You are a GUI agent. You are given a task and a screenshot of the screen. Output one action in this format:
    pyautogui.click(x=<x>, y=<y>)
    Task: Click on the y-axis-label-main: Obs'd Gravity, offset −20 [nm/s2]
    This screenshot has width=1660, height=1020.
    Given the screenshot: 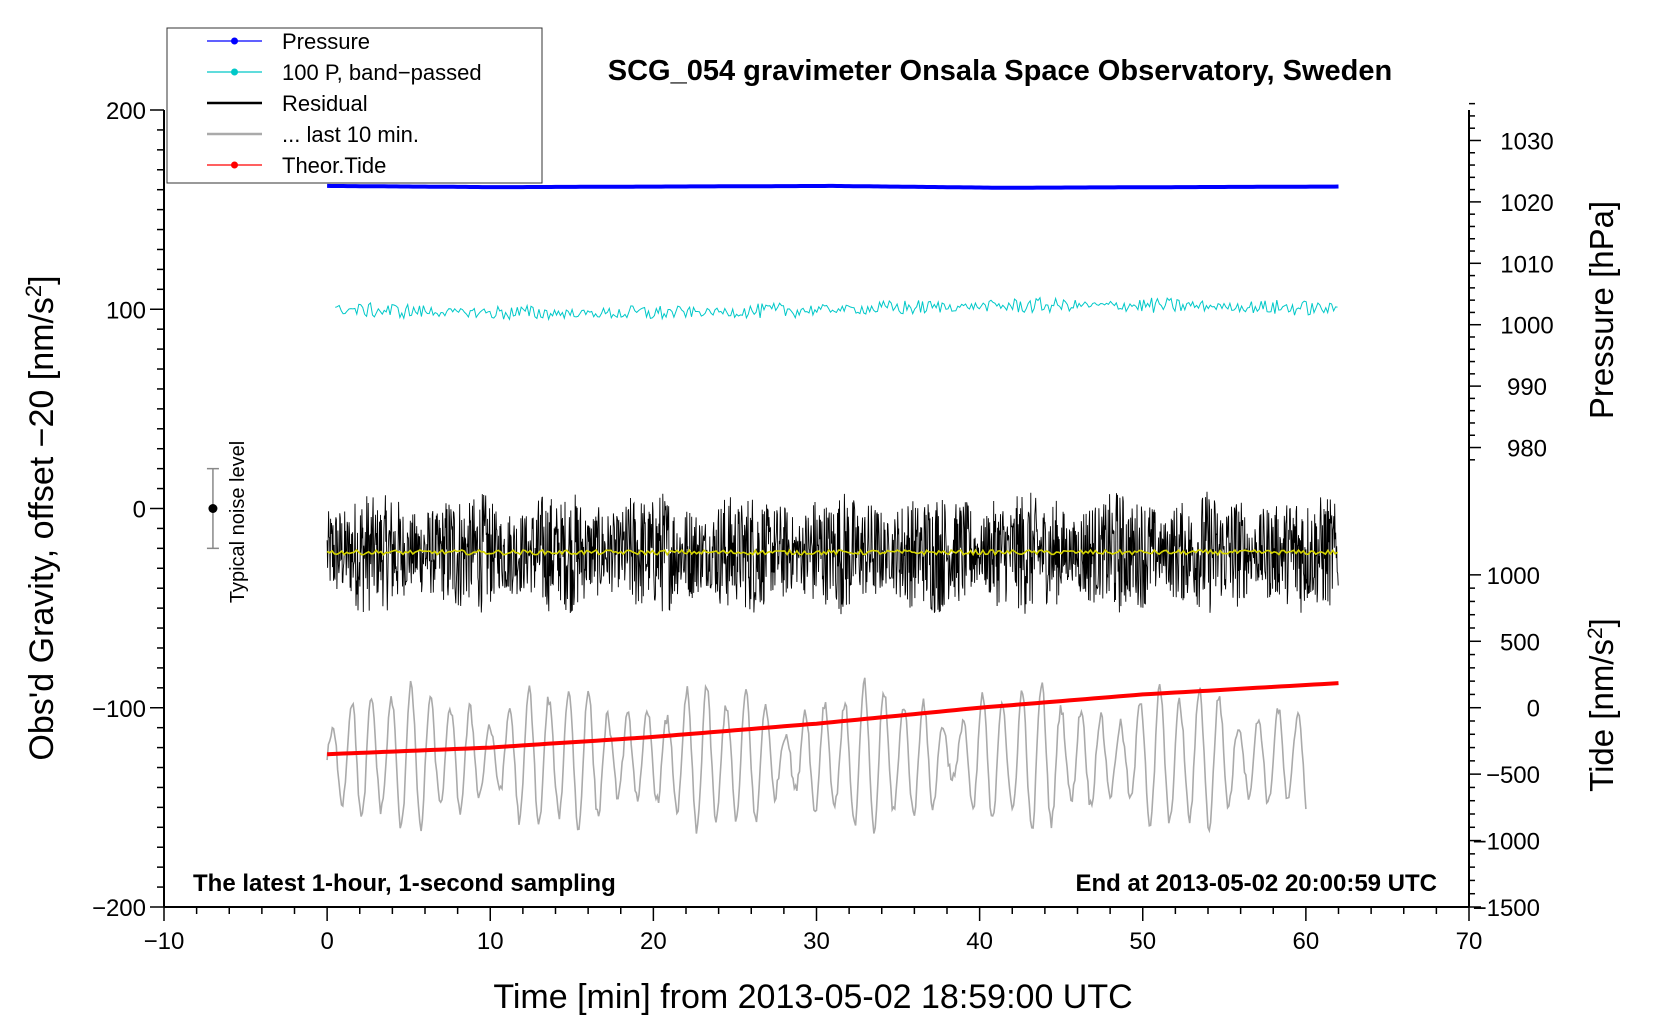 What is the action you would take?
    pyautogui.click(x=41, y=517)
    